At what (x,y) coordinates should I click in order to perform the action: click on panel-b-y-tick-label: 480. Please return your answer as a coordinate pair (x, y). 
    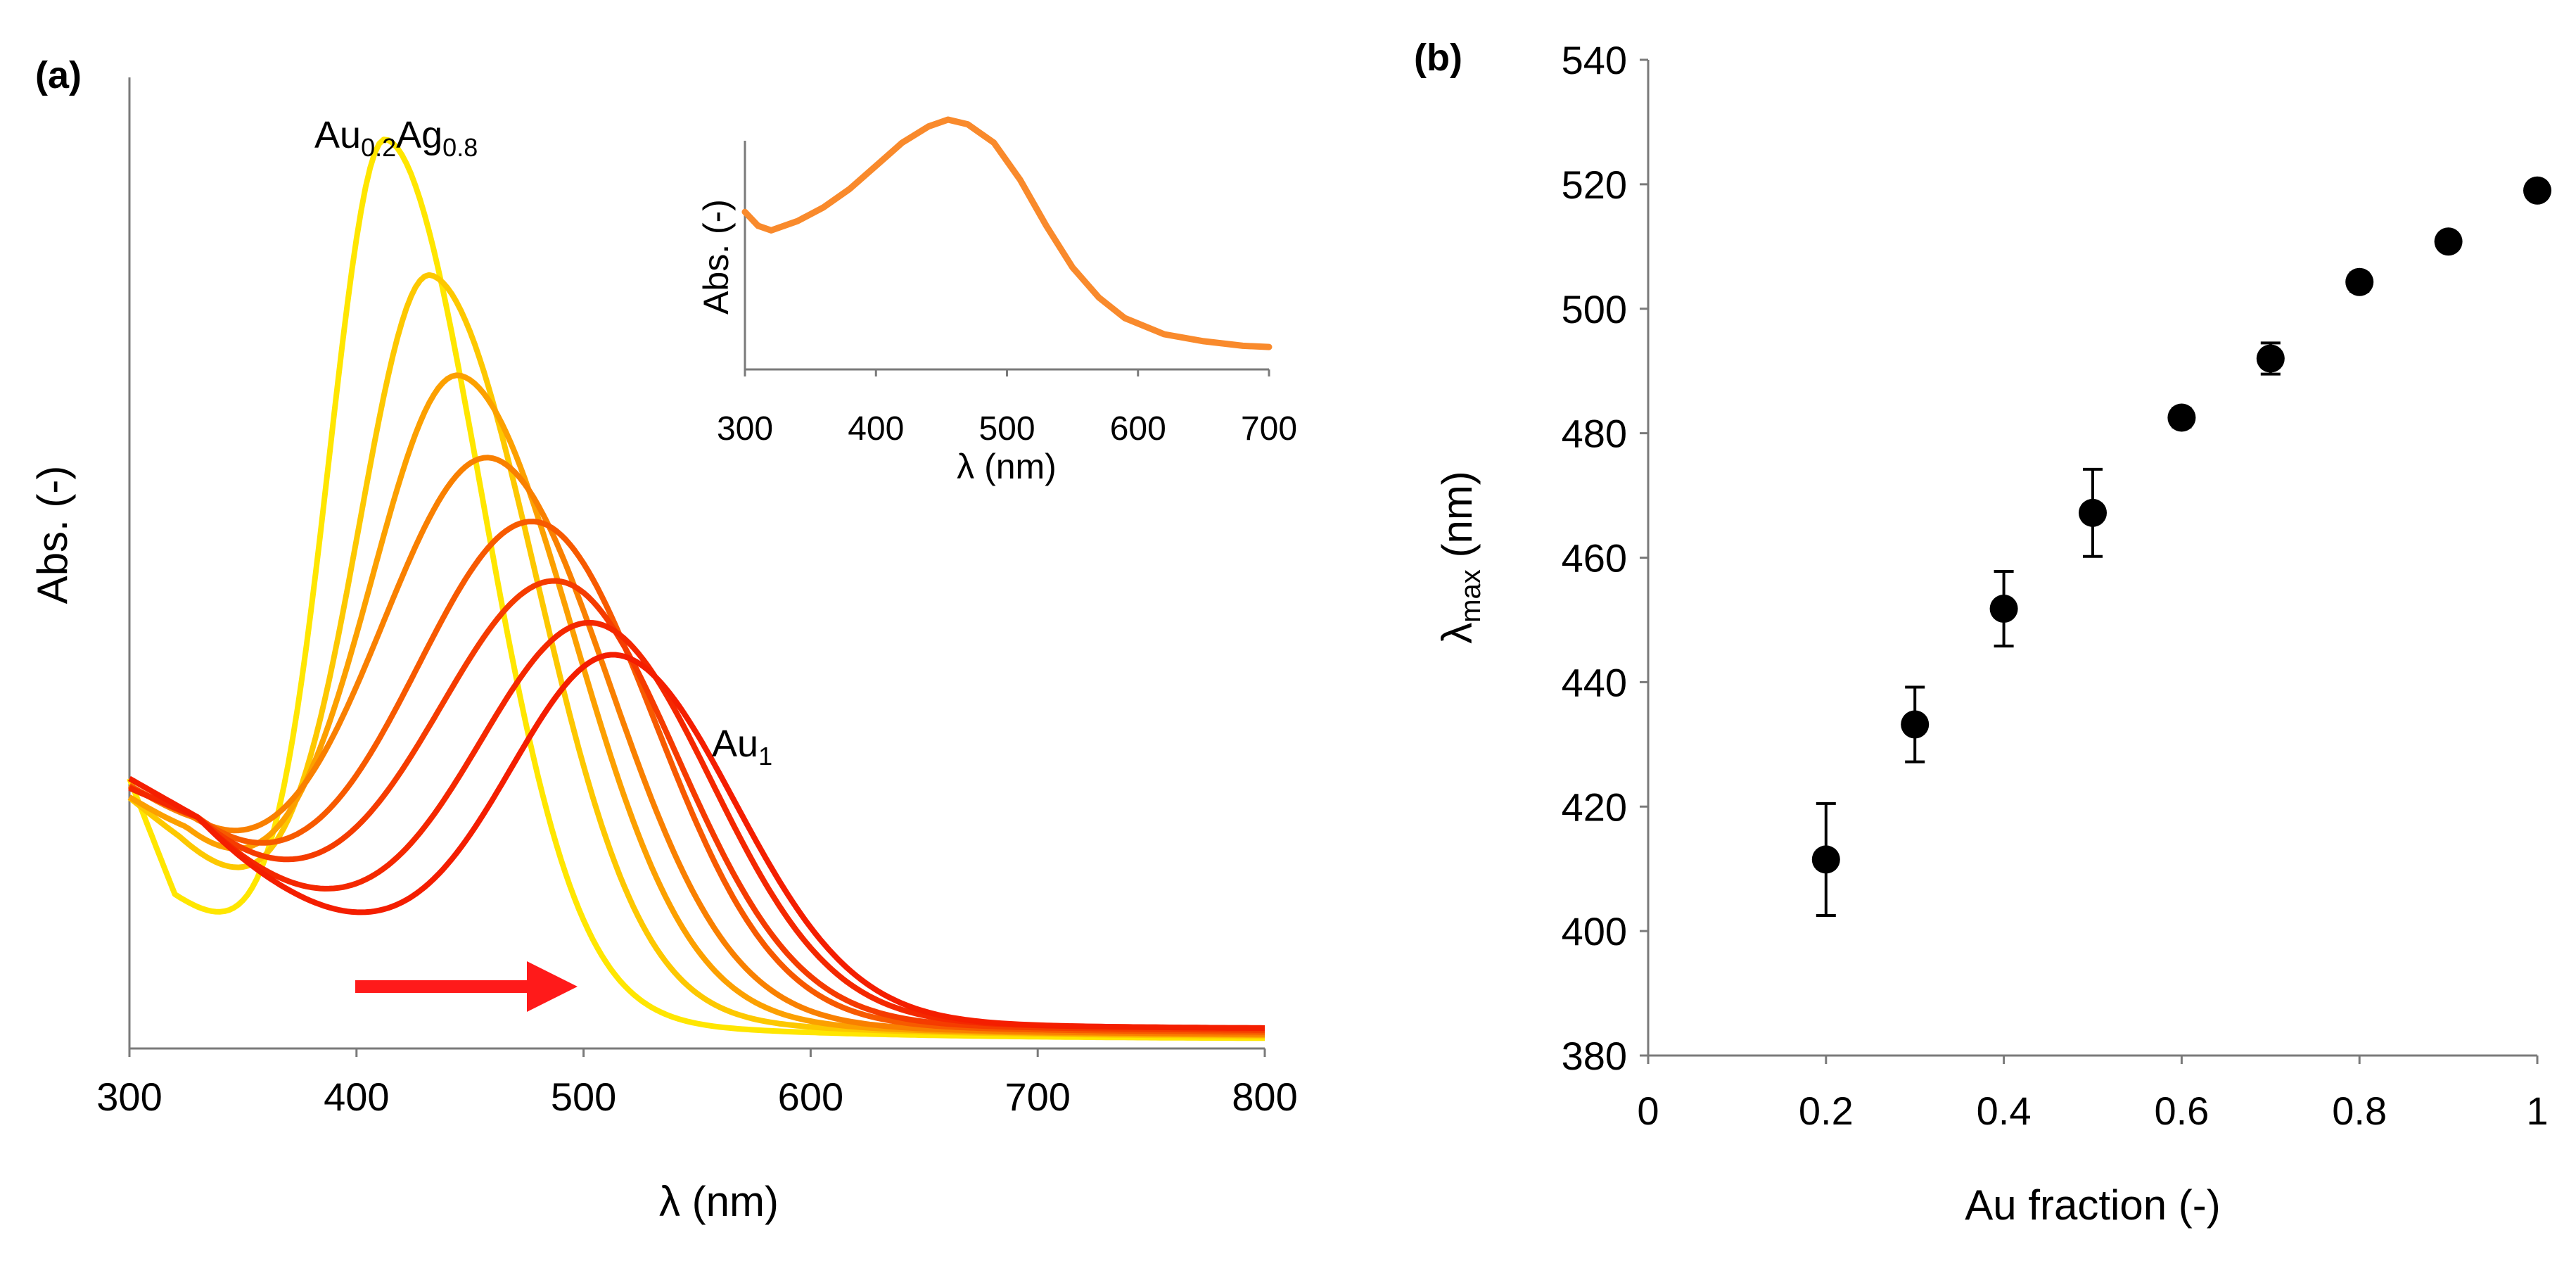
    Looking at the image, I should click on (1594, 434).